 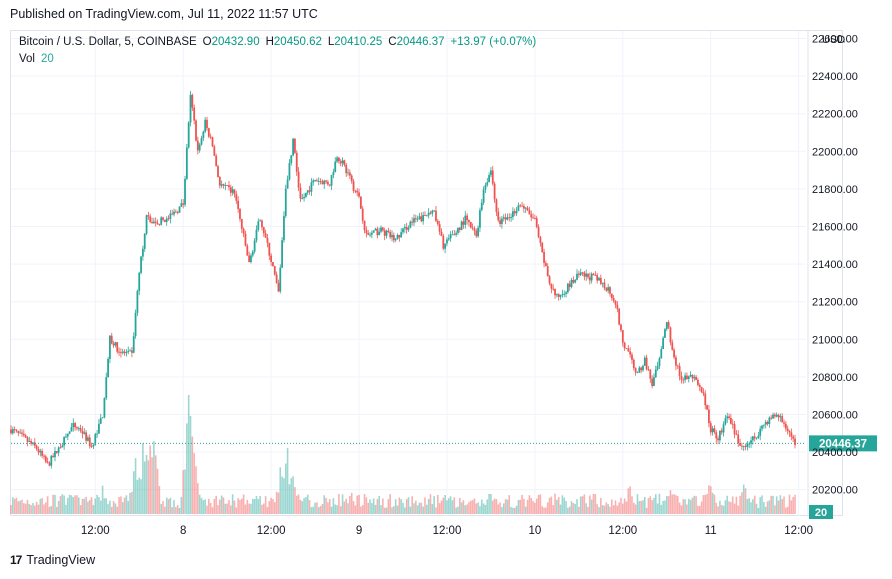 What do you see at coordinates (52, 560) in the screenshot?
I see `tradingview-brand: 17 TradingView` at bounding box center [52, 560].